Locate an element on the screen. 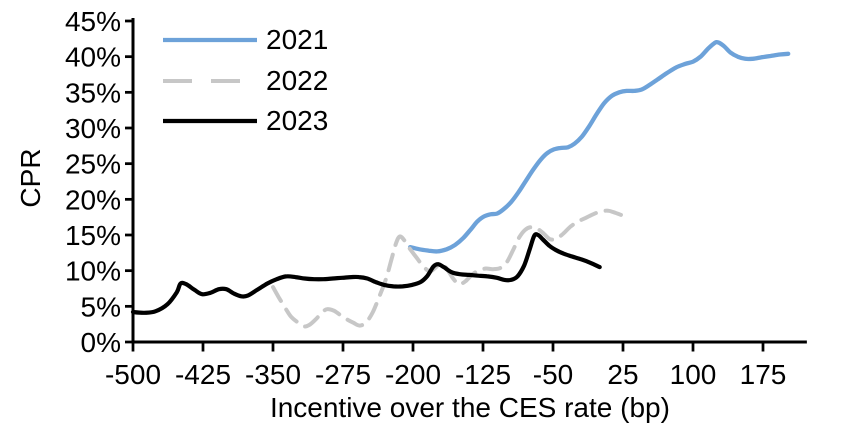  legend-item-2023: 2023 is located at coordinates (245, 121).